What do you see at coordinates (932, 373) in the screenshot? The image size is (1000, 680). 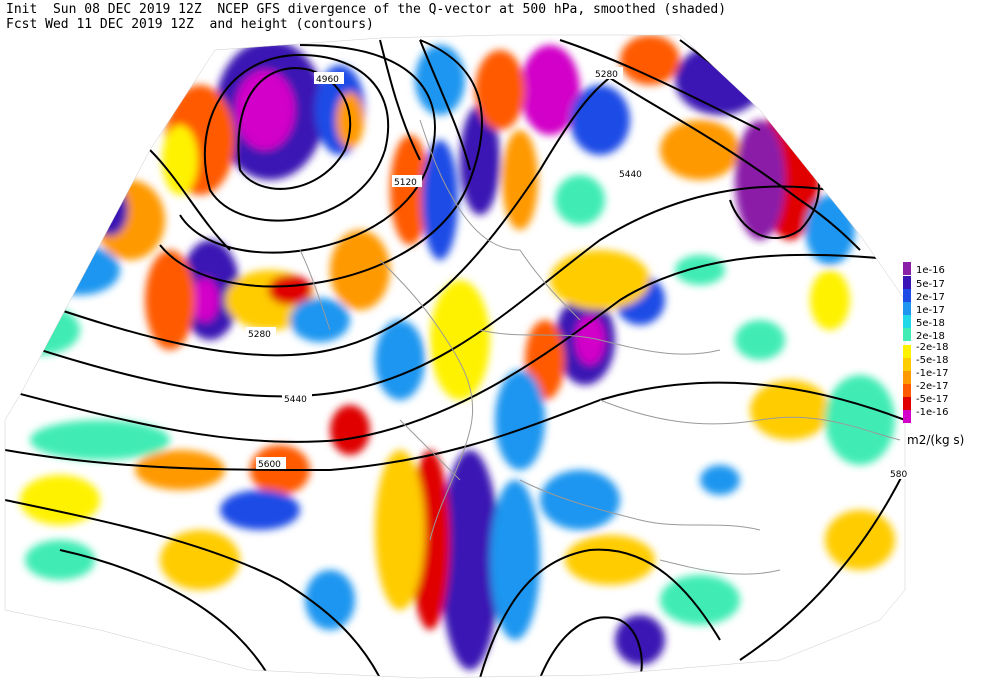 I see `colorbar-label: -1e-17` at bounding box center [932, 373].